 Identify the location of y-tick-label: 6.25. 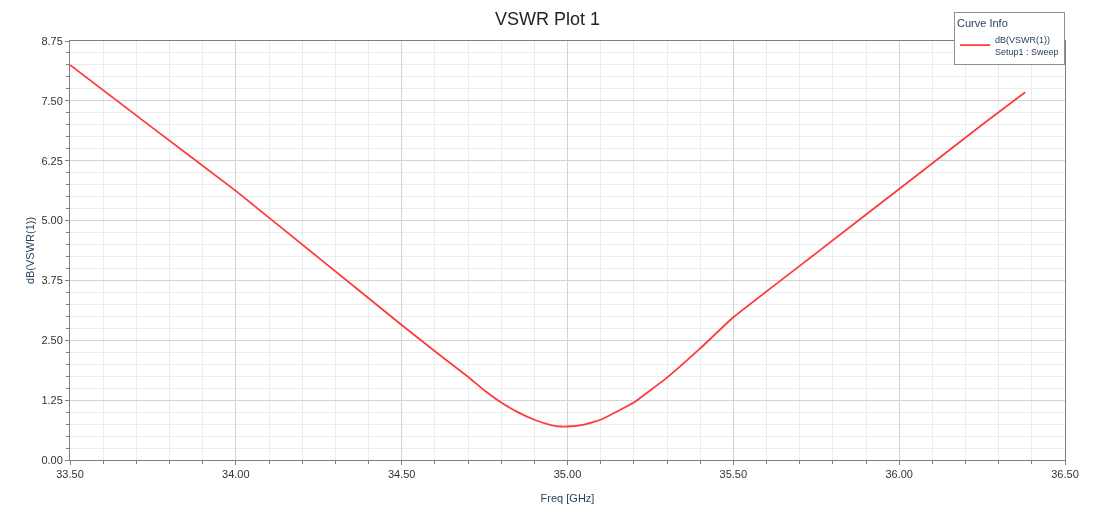
(52, 160).